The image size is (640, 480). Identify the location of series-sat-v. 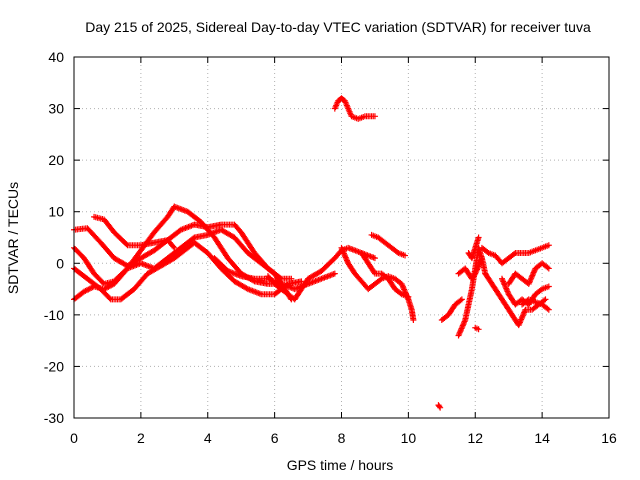
(535, 304).